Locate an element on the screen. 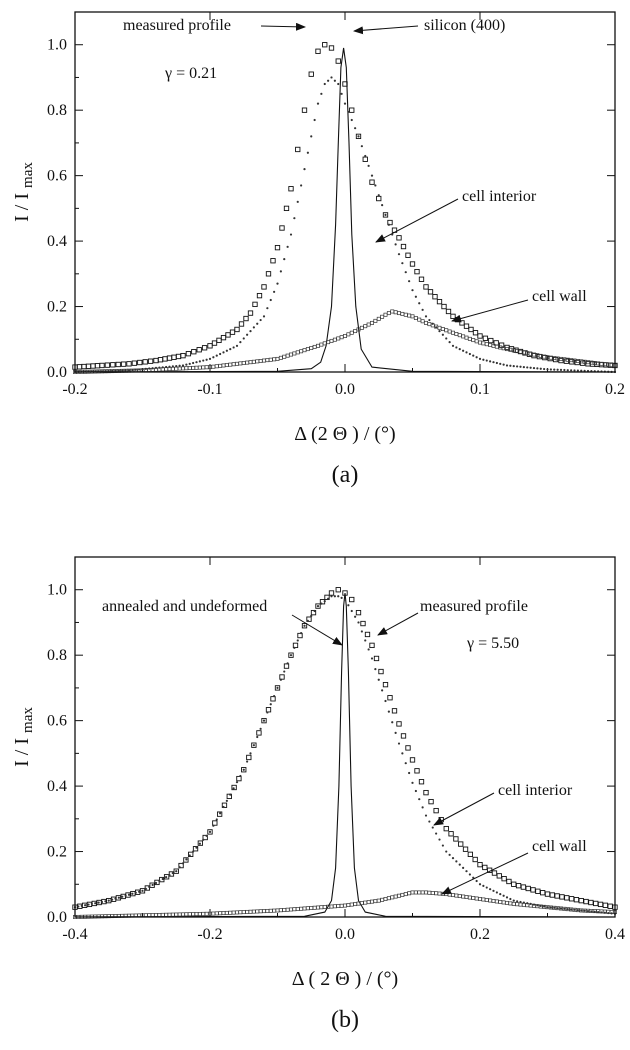  annotation-silicon-400-arrow is located at coordinates (386, 30).